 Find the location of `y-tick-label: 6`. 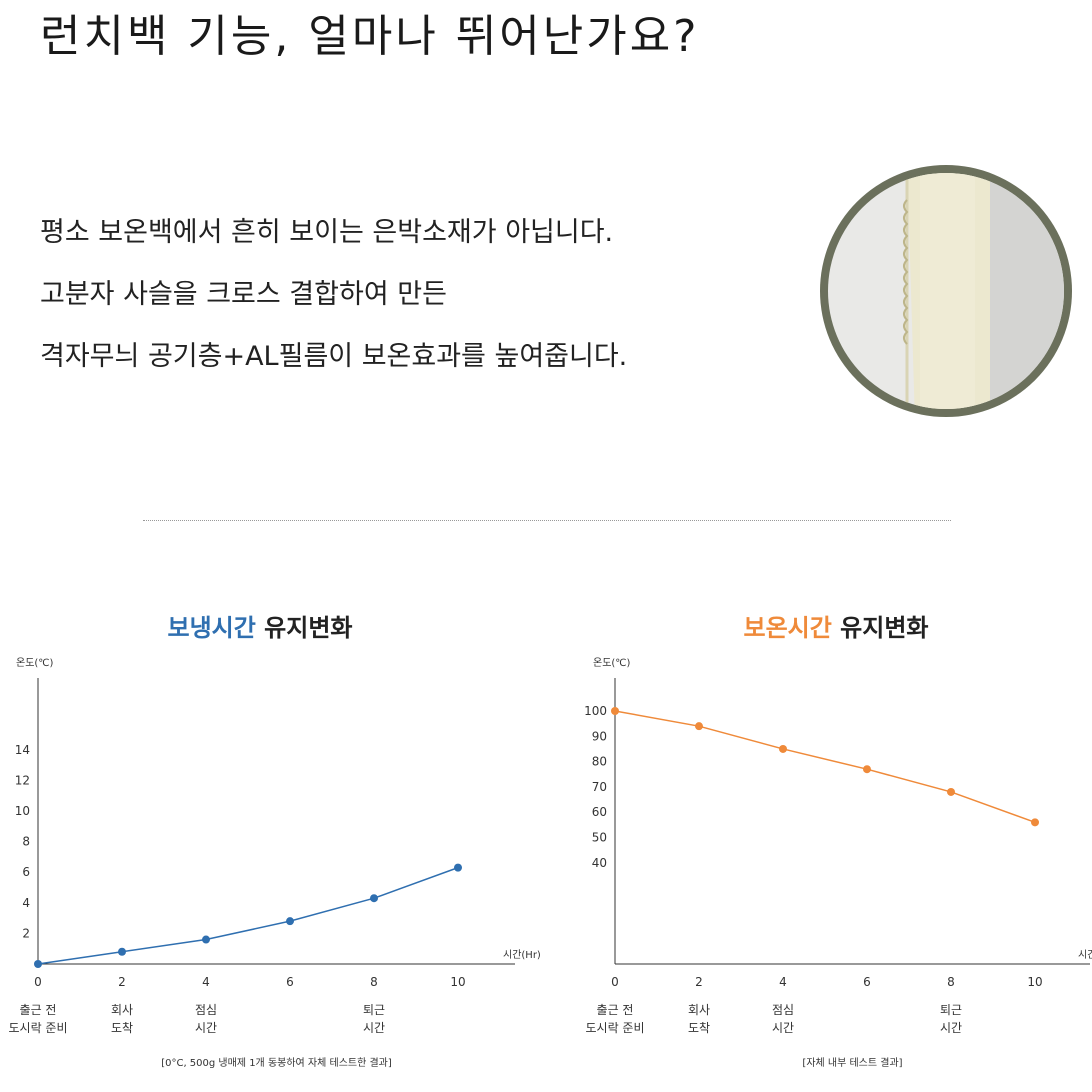

y-tick-label: 6 is located at coordinates (26, 872).